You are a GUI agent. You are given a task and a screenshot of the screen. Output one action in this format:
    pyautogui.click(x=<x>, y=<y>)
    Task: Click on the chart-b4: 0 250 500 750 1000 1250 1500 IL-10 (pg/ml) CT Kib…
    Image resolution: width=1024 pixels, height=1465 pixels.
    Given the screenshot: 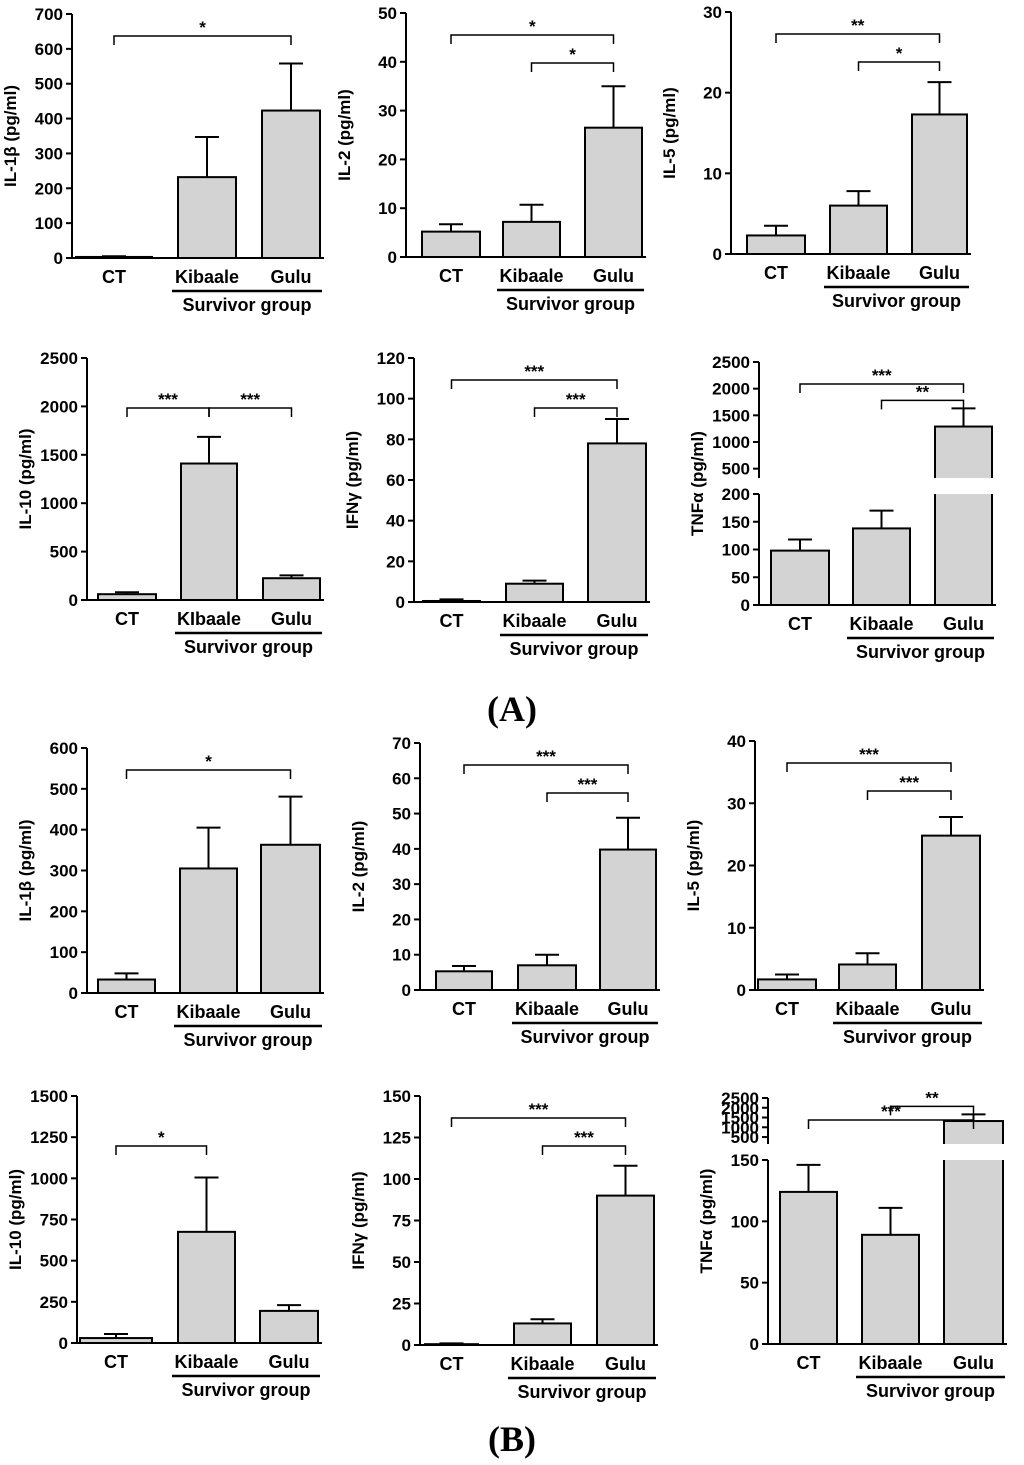 What is the action you would take?
    pyautogui.click(x=164, y=1243)
    